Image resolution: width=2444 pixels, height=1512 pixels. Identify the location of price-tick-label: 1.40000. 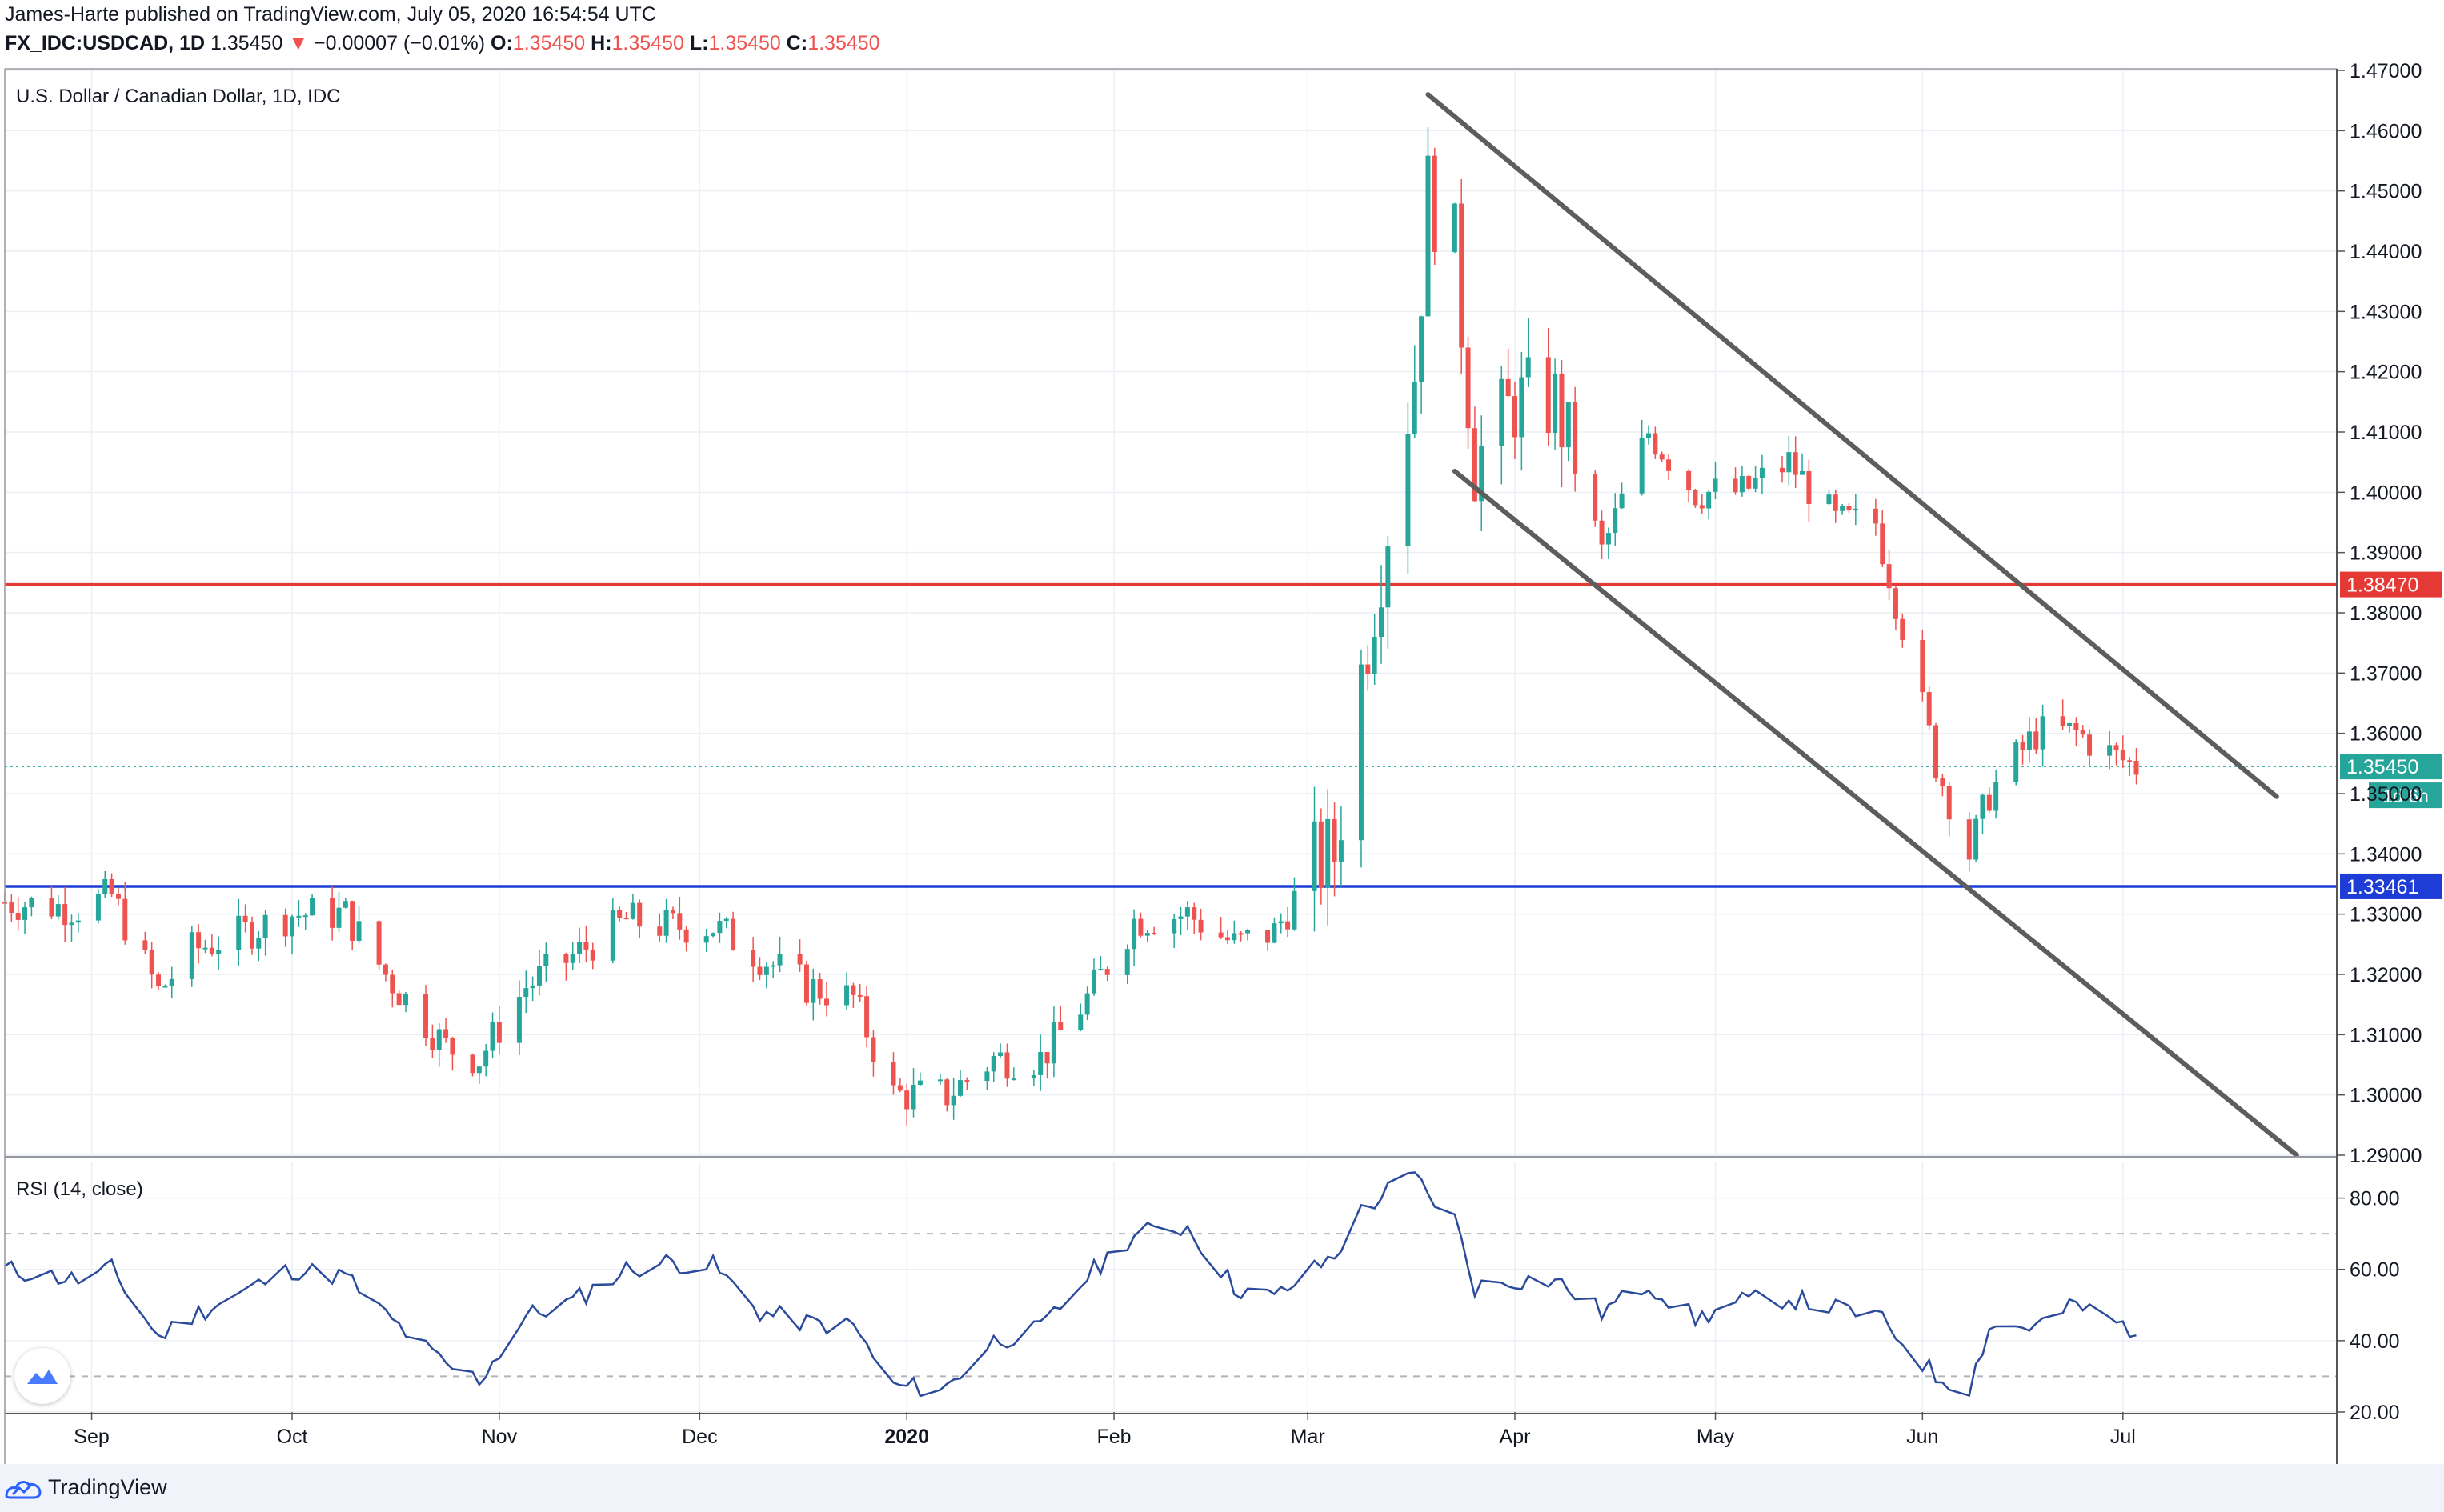
(2386, 493).